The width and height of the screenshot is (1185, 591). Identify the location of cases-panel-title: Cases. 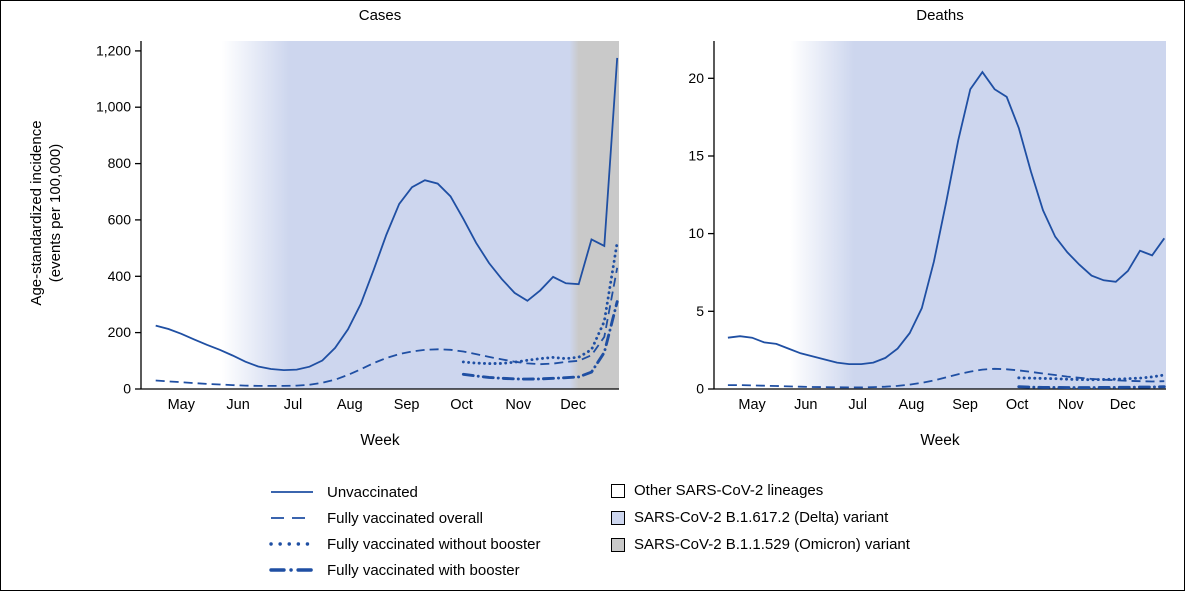
(380, 15).